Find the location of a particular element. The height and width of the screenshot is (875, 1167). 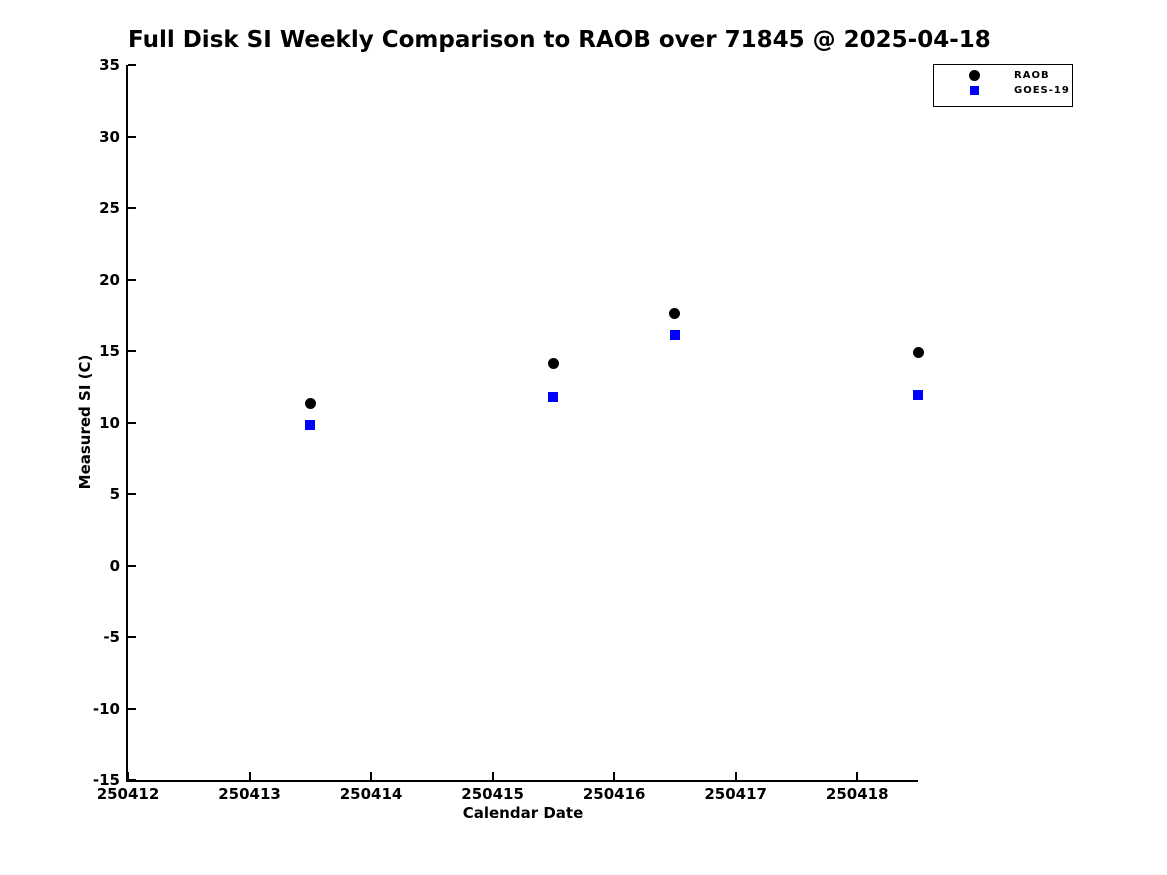

y-tick-label: 35 is located at coordinates (109, 65).